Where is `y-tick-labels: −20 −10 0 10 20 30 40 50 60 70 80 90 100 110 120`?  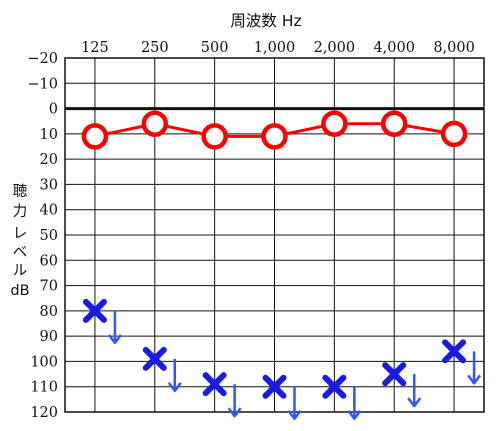 y-tick-labels: −20 −10 0 10 20 30 40 50 60 70 80 90 100 110 120 is located at coordinates (42, 236).